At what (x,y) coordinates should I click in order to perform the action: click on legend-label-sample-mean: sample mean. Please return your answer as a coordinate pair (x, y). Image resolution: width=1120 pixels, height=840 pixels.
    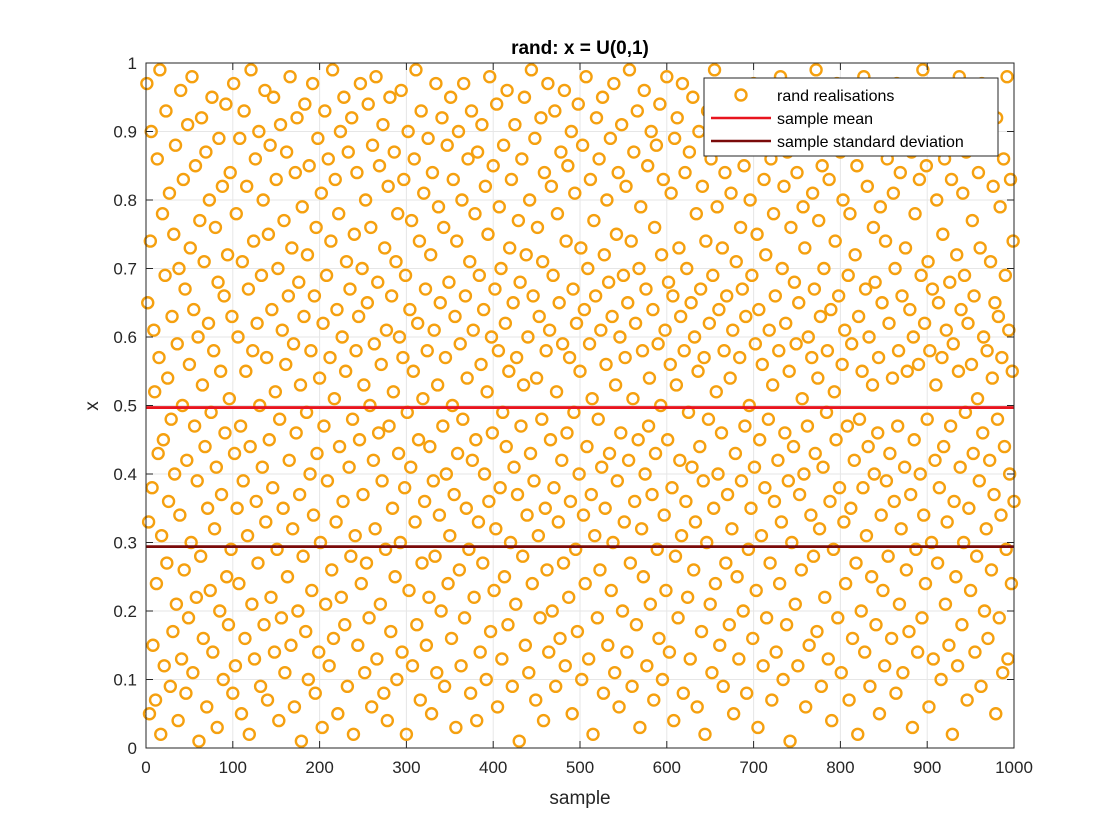
    Looking at the image, I should click on (825, 119).